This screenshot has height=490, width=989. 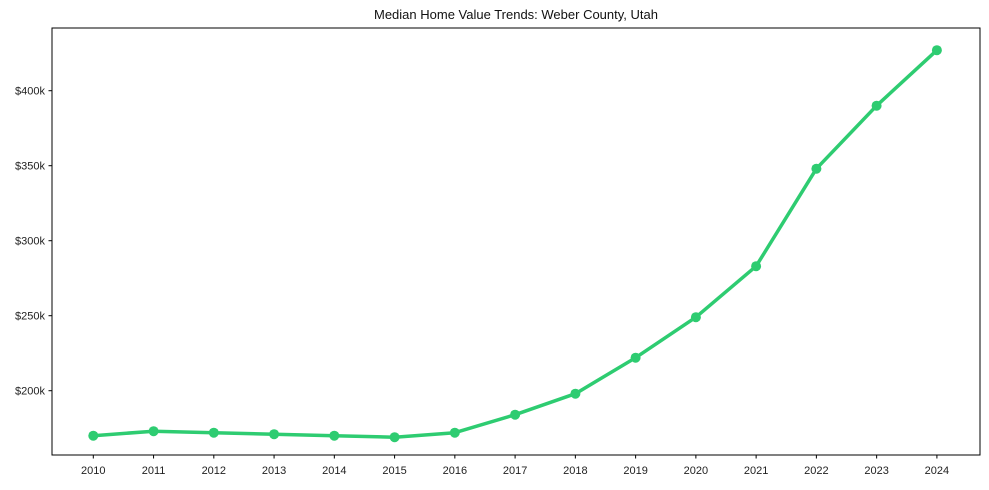 What do you see at coordinates (635, 471) in the screenshot?
I see `x-tick-label: 2019` at bounding box center [635, 471].